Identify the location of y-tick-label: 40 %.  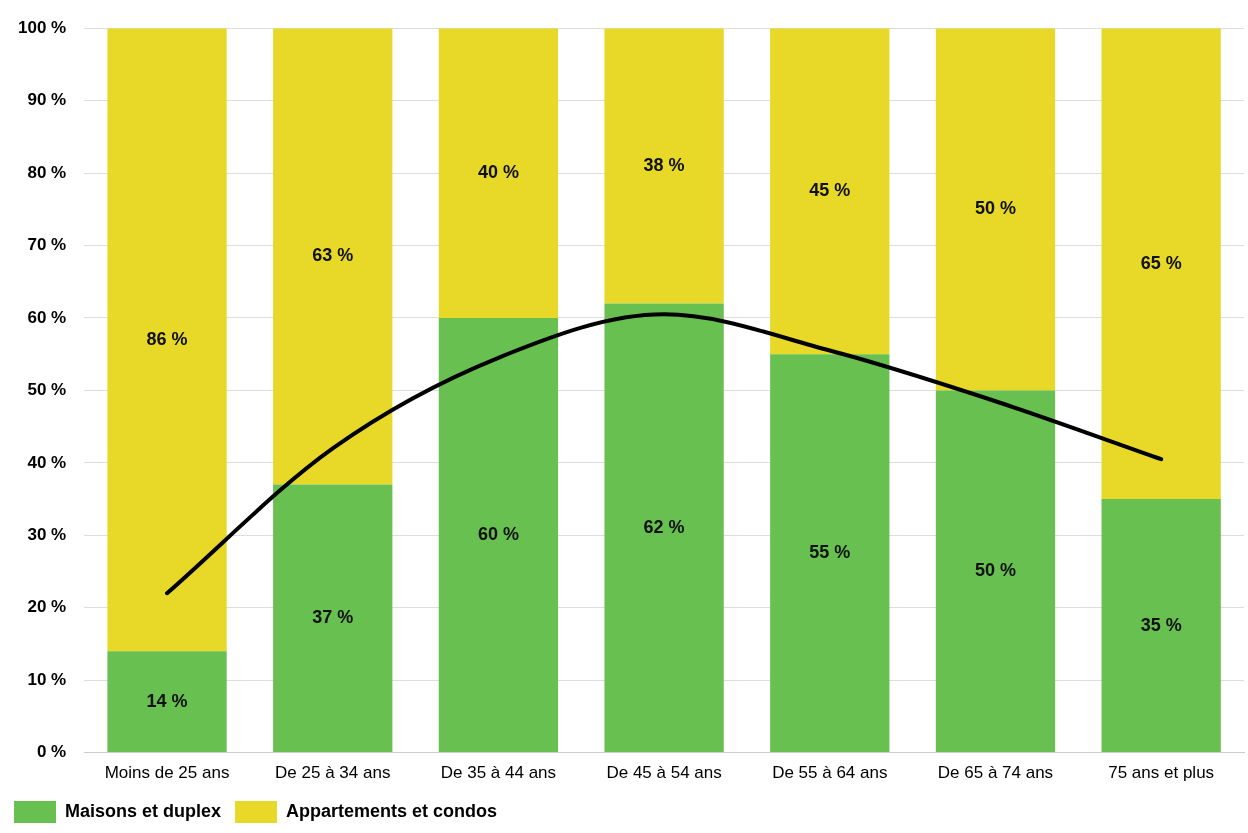
(47, 462).